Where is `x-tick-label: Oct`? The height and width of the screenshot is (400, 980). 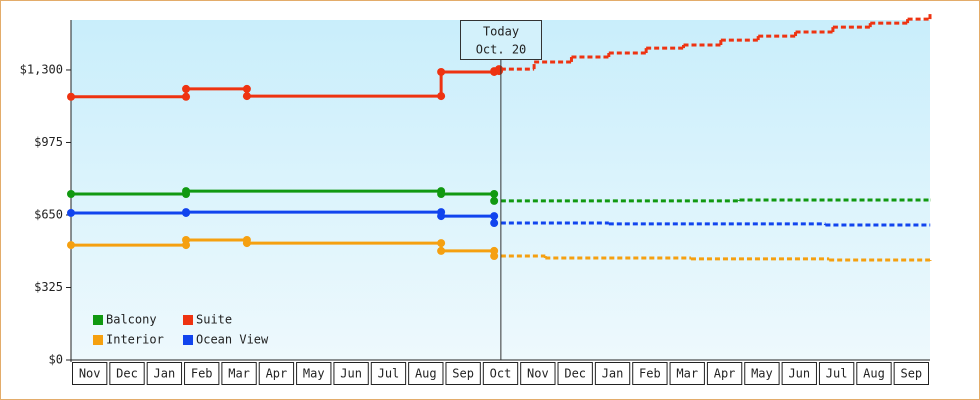 x-tick-label: Oct is located at coordinates (501, 374).